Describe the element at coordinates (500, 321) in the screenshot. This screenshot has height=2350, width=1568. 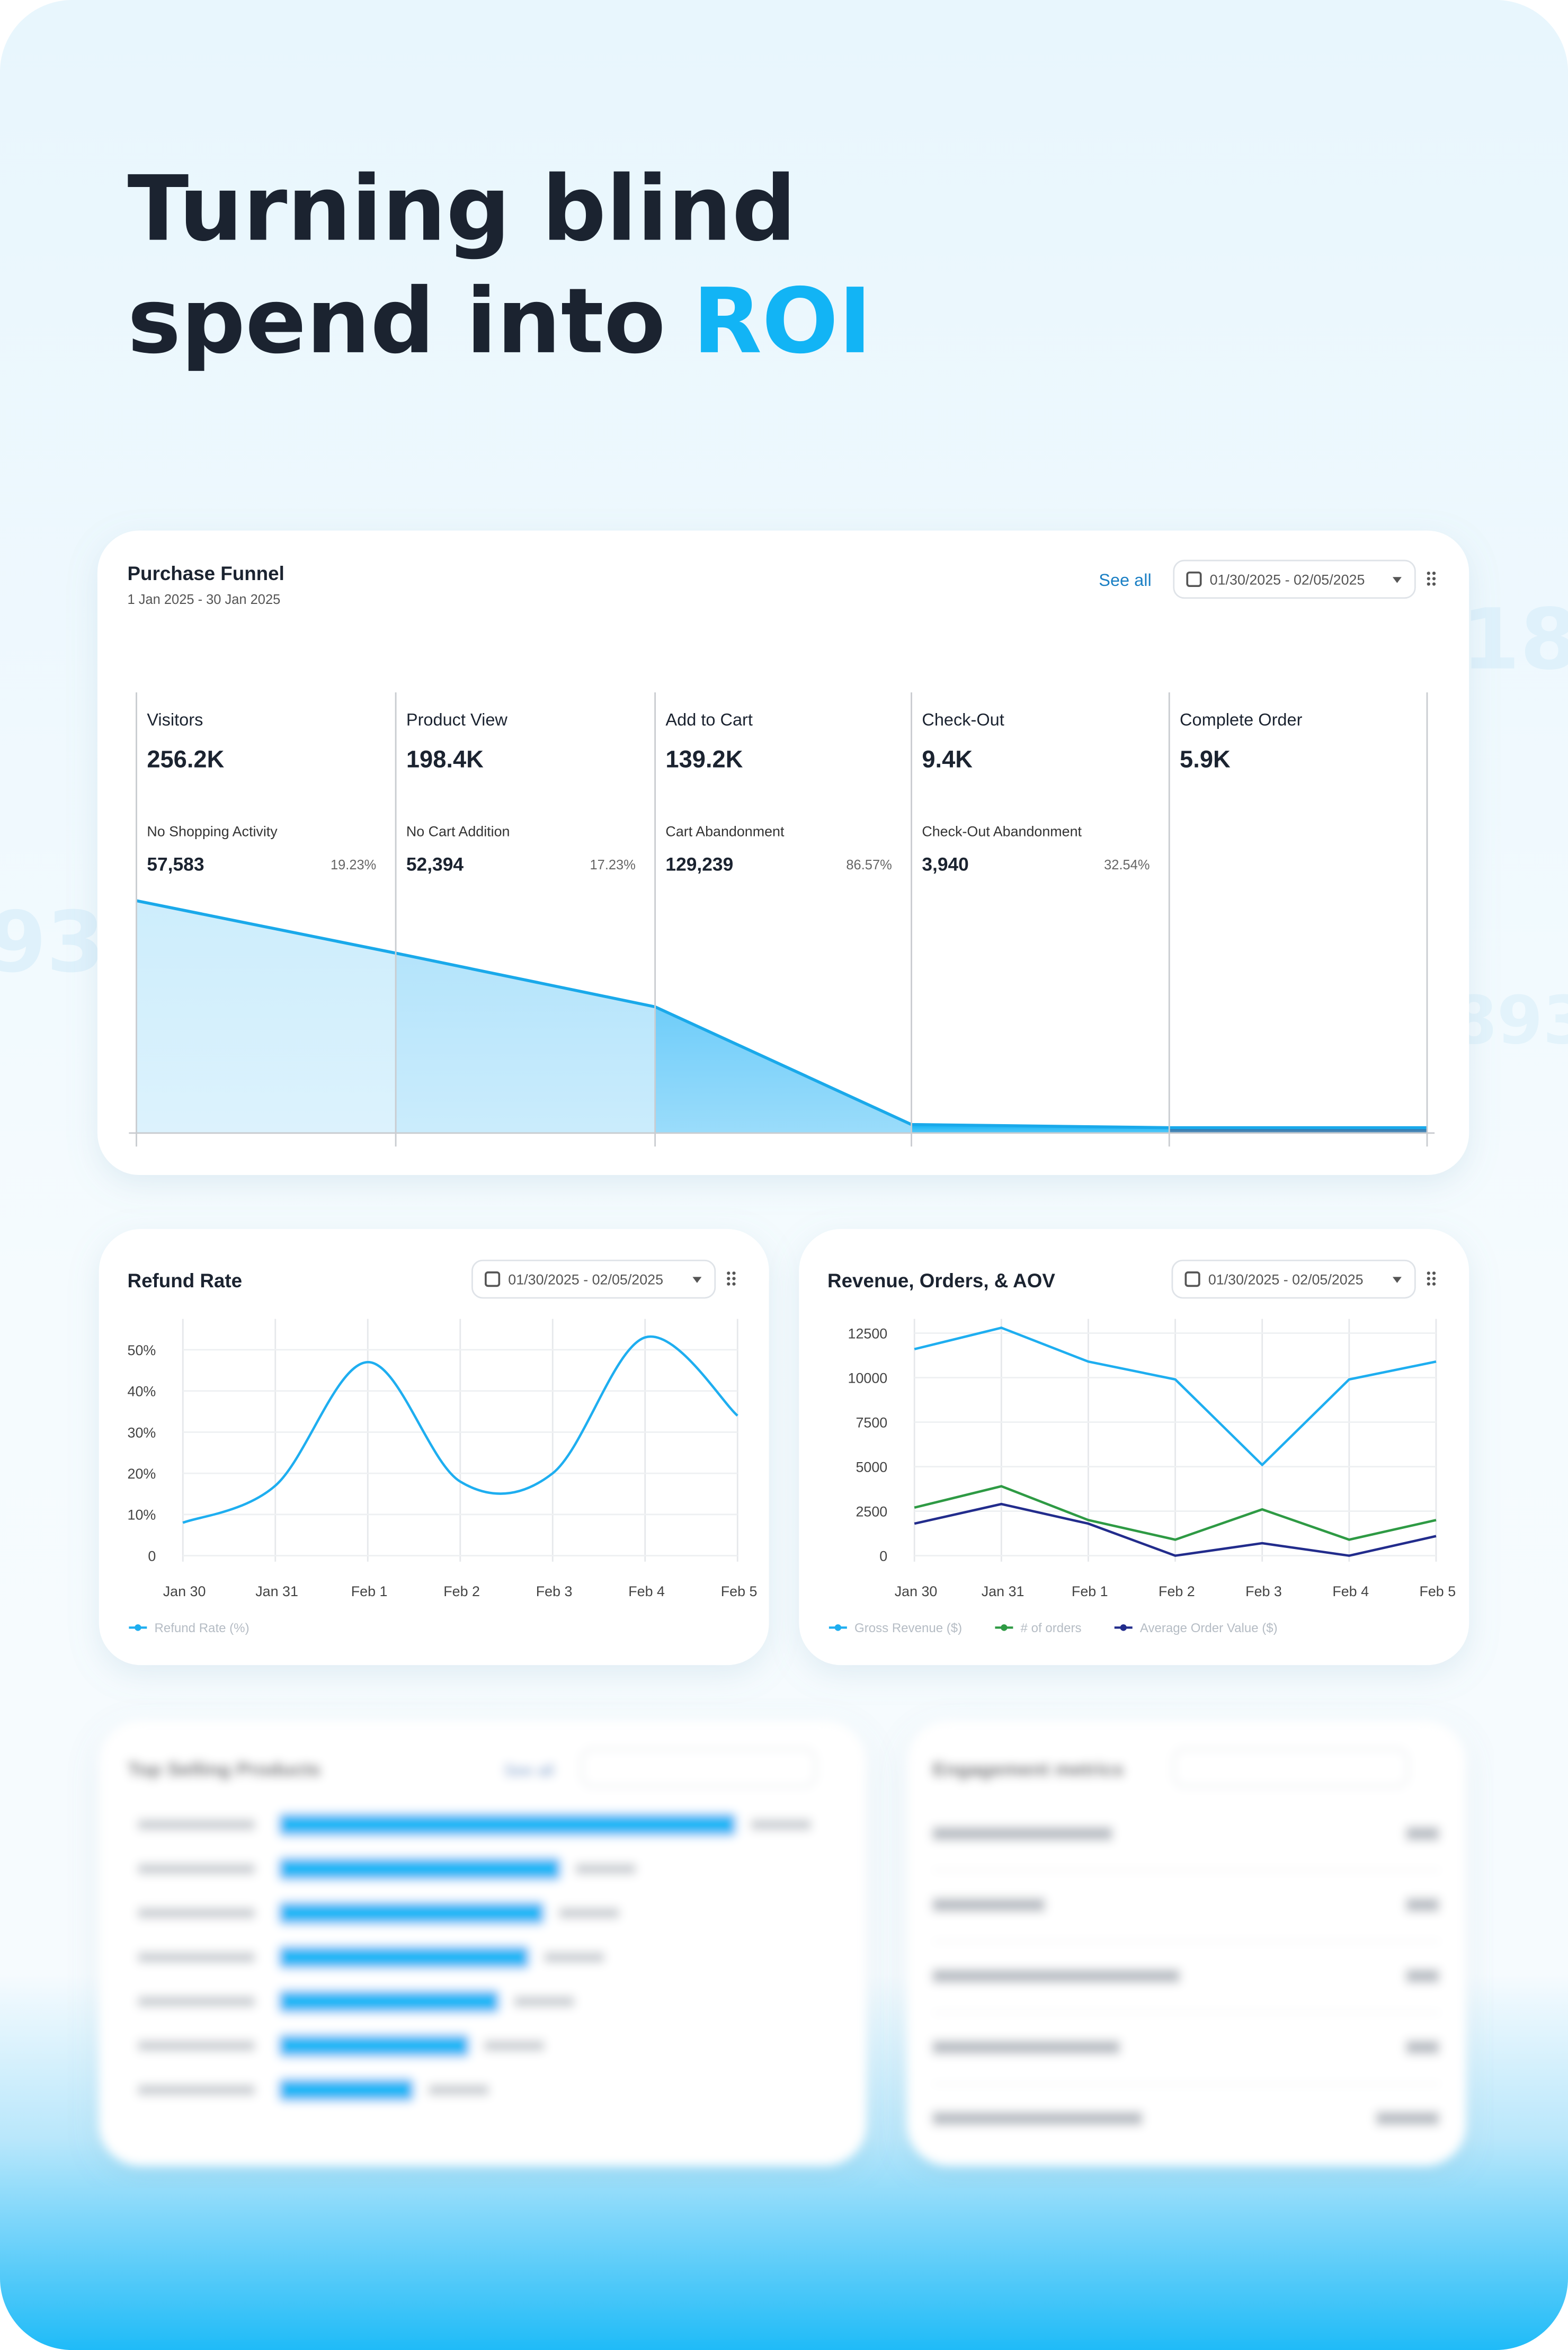
I see `headline-line2: spend into ROI` at that location.